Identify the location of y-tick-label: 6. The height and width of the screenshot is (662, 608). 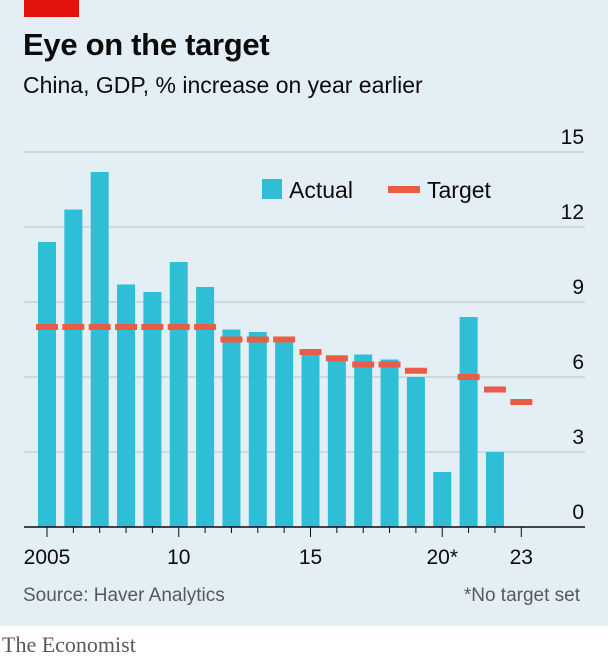
(578, 362).